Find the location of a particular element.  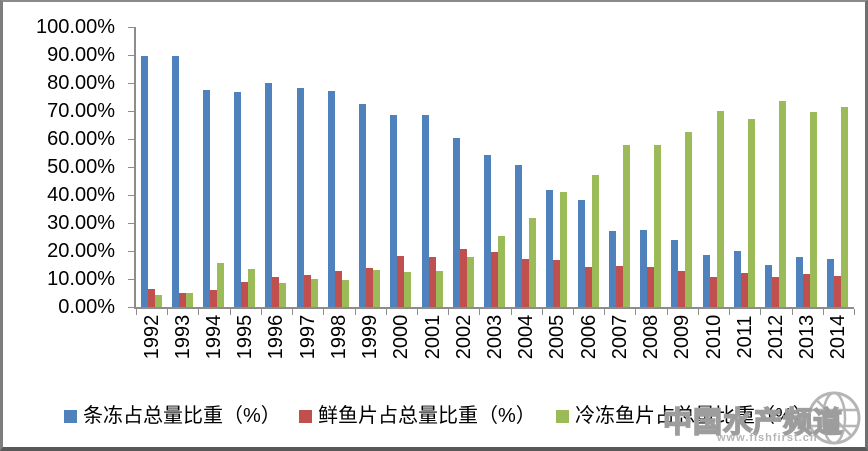

x-axis-label: 1994 is located at coordinates (214, 337).